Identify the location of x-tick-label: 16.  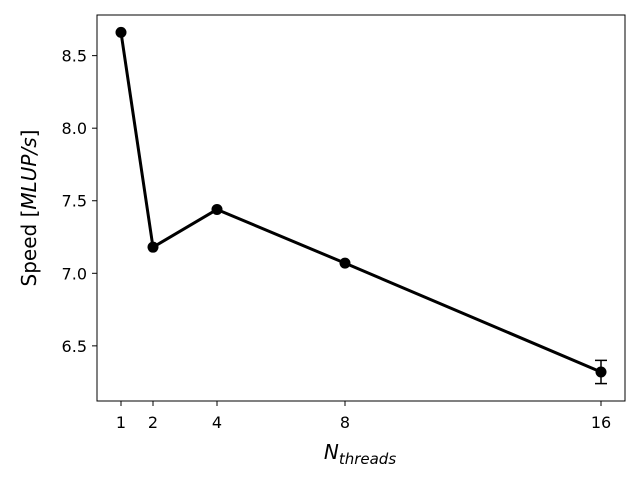
(601, 422).